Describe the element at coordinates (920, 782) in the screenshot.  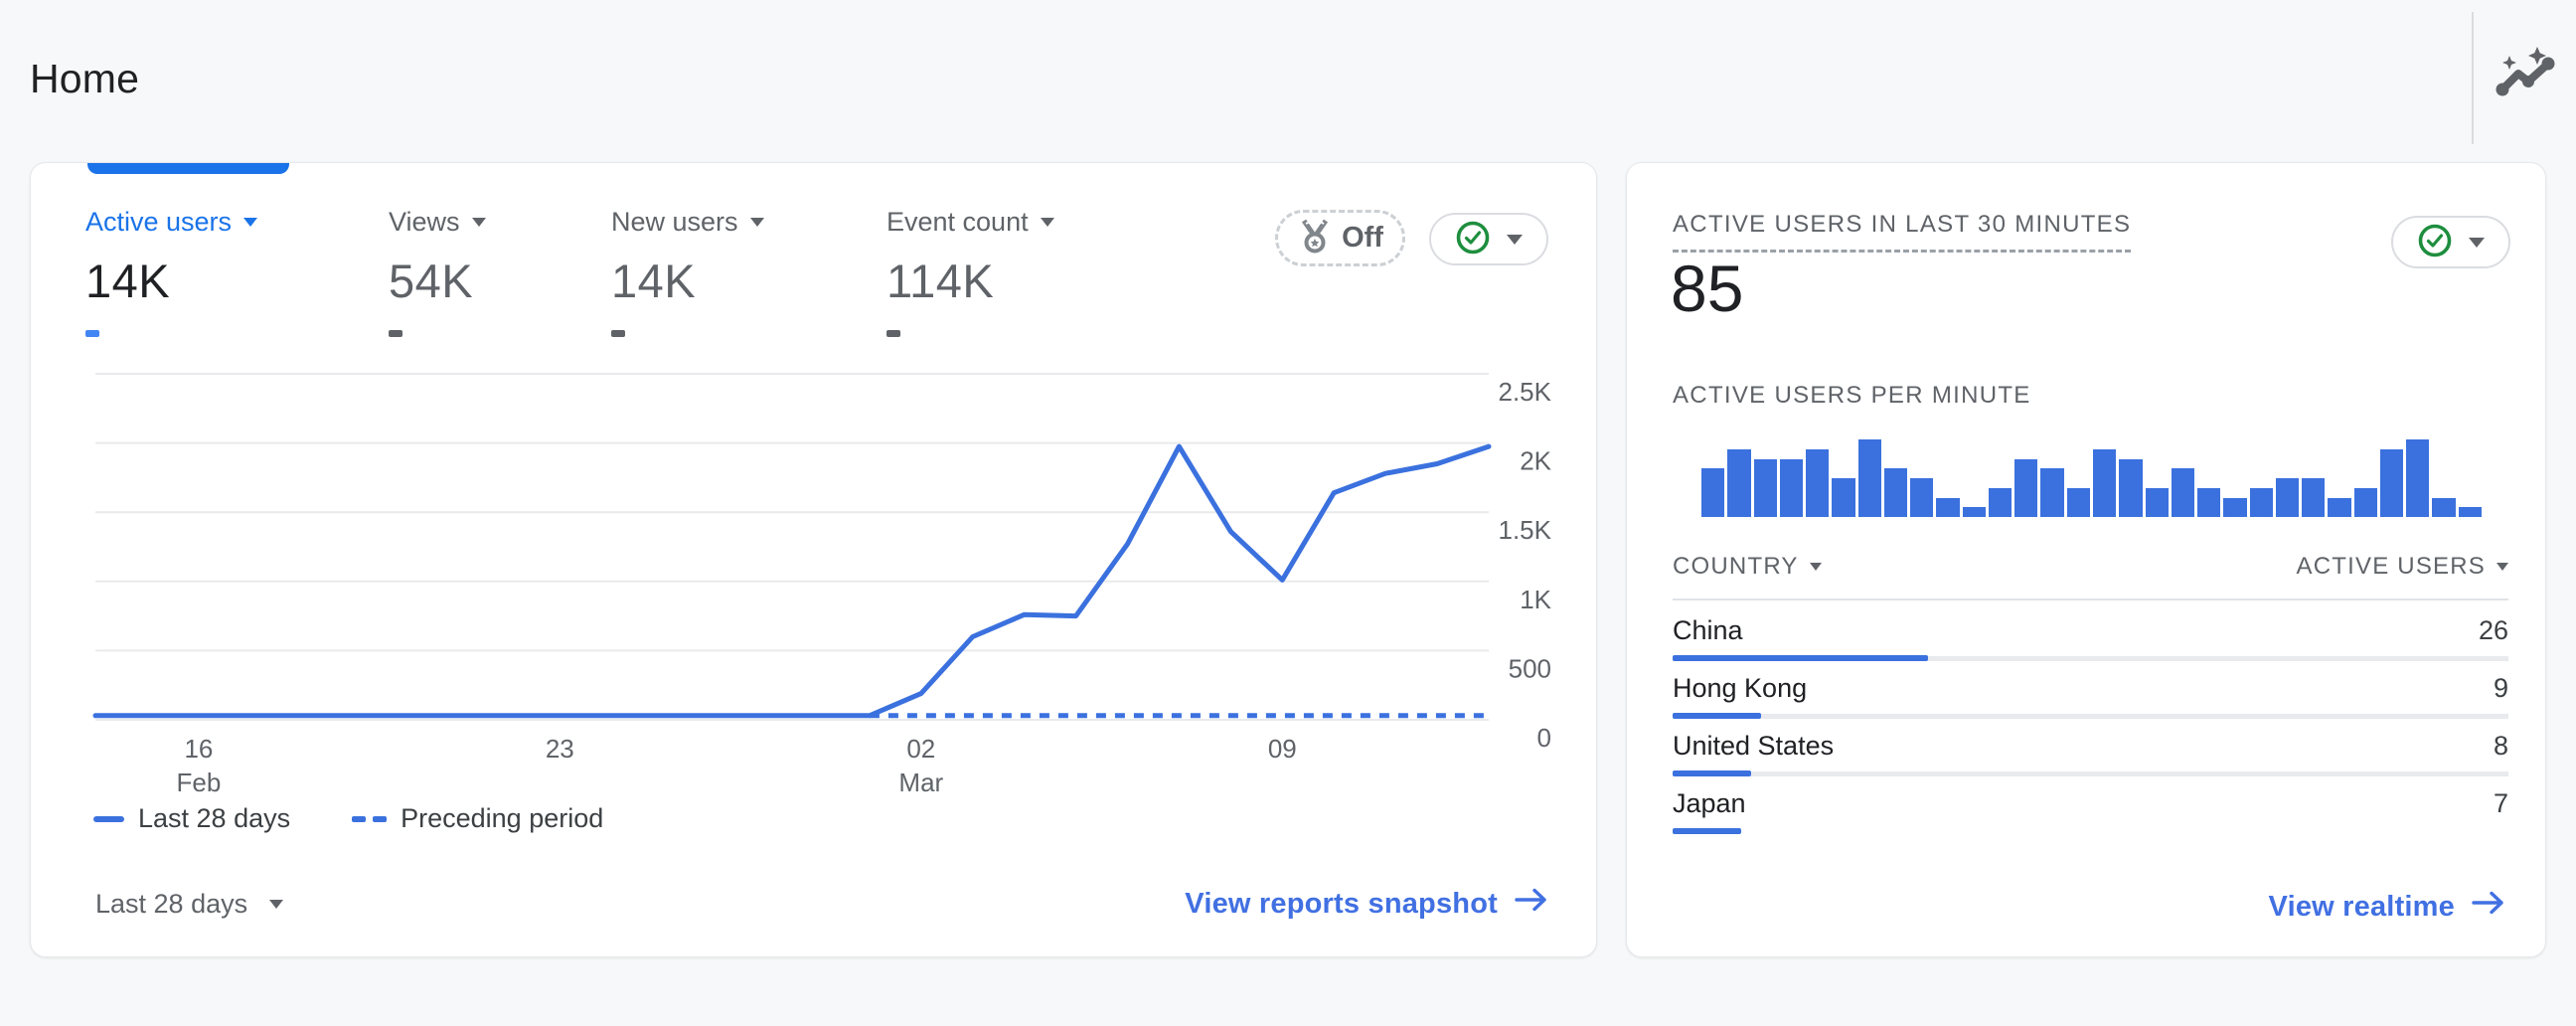
I see `x-axis-sublabel: Mar` at that location.